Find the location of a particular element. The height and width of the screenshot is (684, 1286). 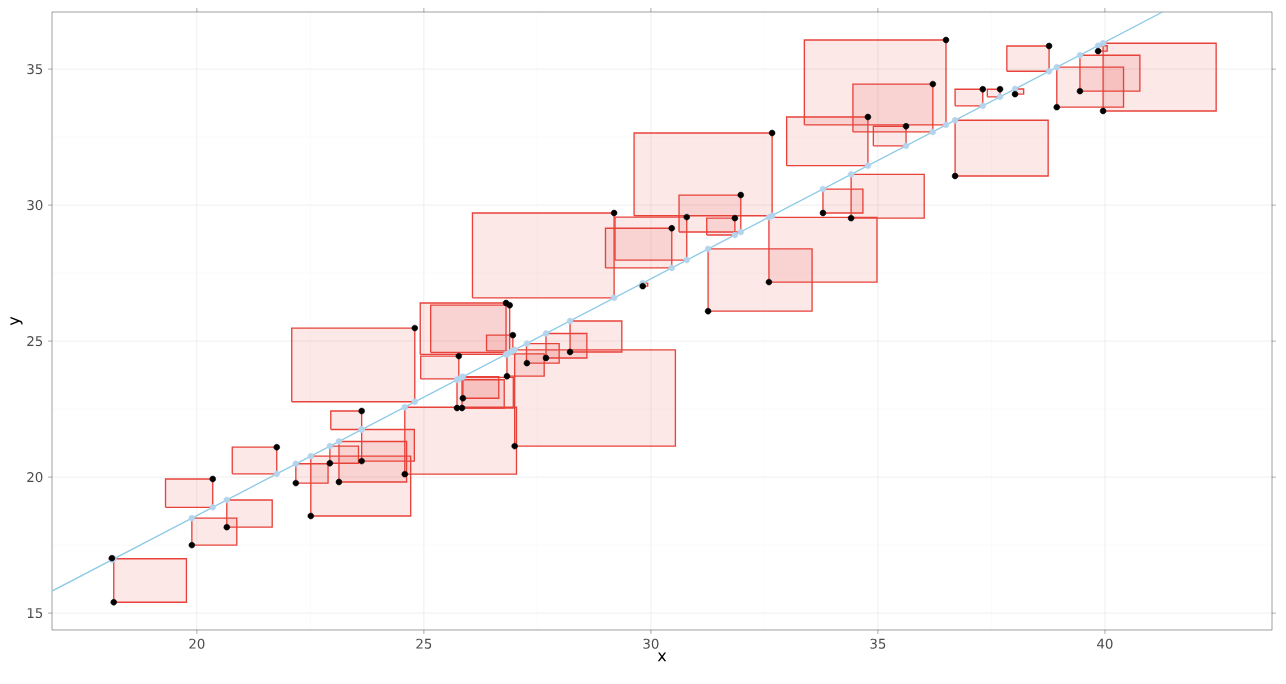

y-tick-label: 35 is located at coordinates (35, 69).